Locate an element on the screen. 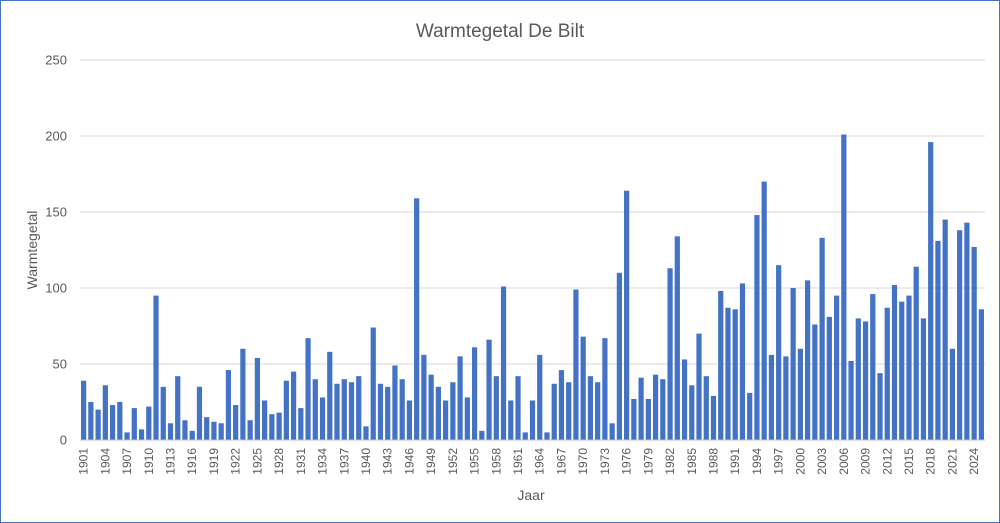 The width and height of the screenshot is (1000, 523). bar-1992 is located at coordinates (742, 361).